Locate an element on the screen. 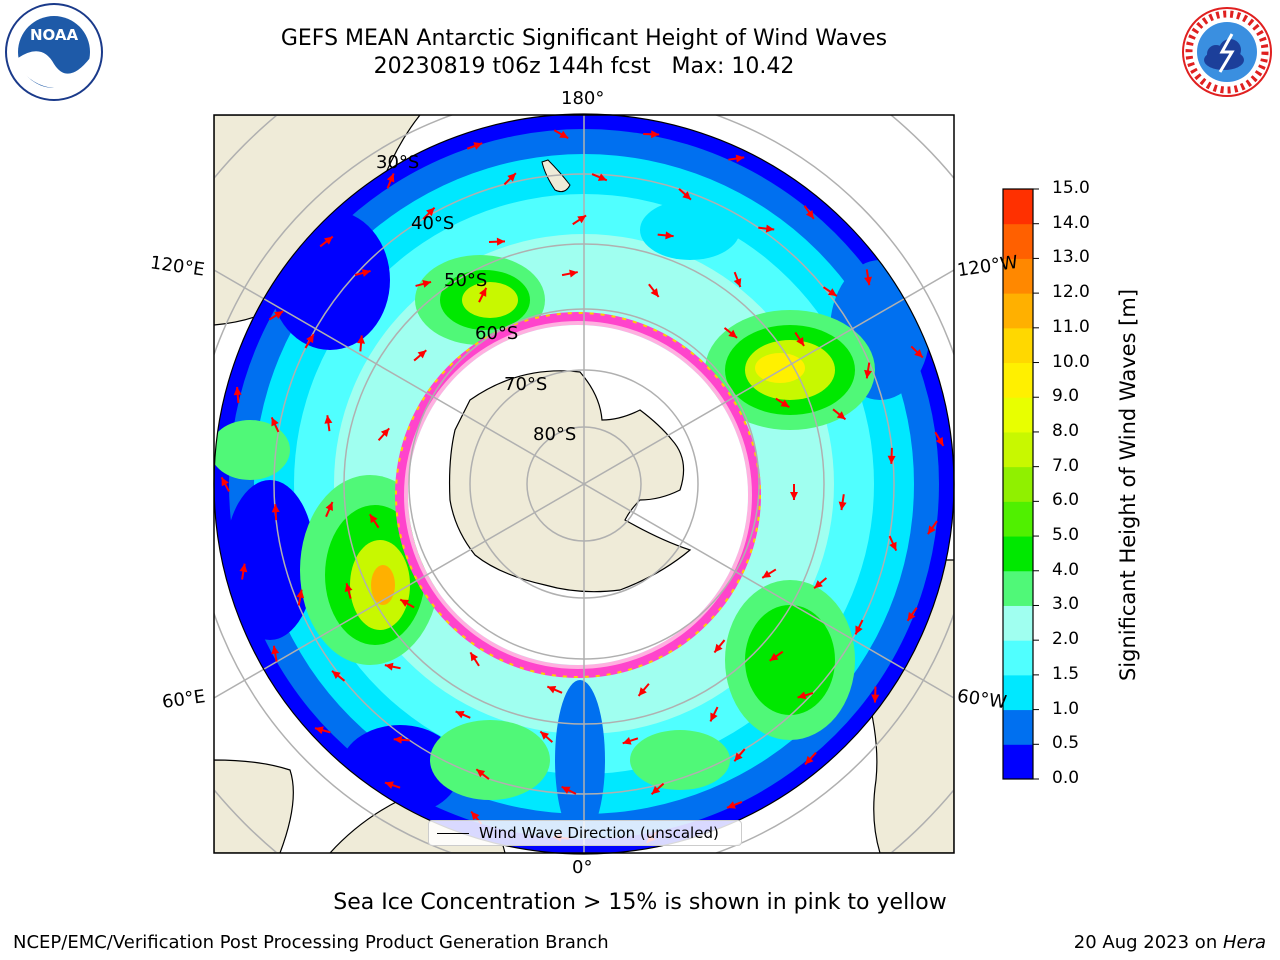  colorbar-tick-label: 1.5 is located at coordinates (1066, 673).